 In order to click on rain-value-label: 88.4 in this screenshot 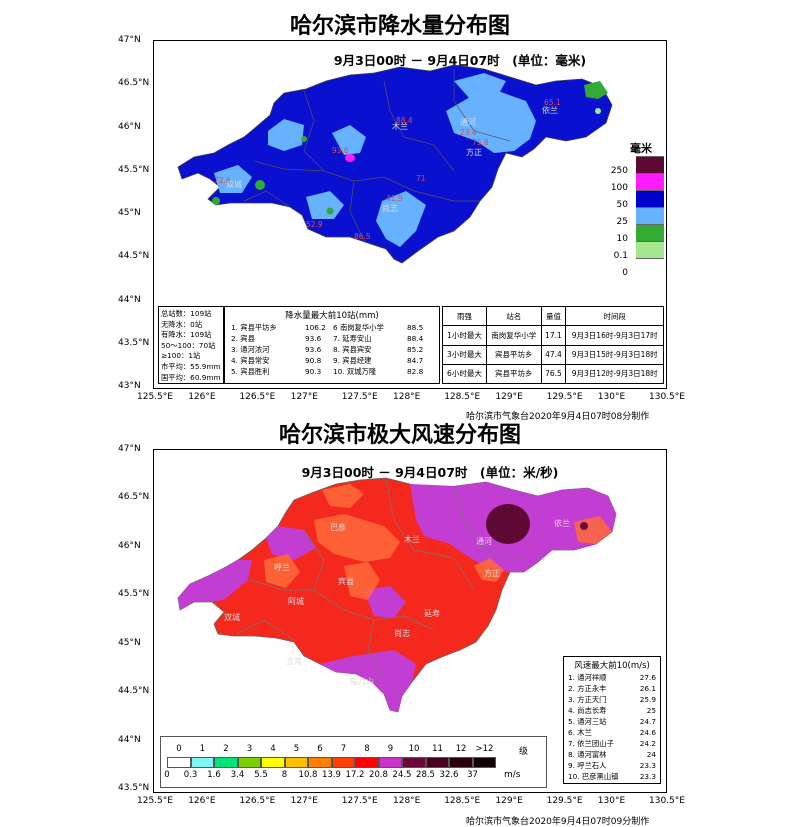, I will do `click(404, 120)`.